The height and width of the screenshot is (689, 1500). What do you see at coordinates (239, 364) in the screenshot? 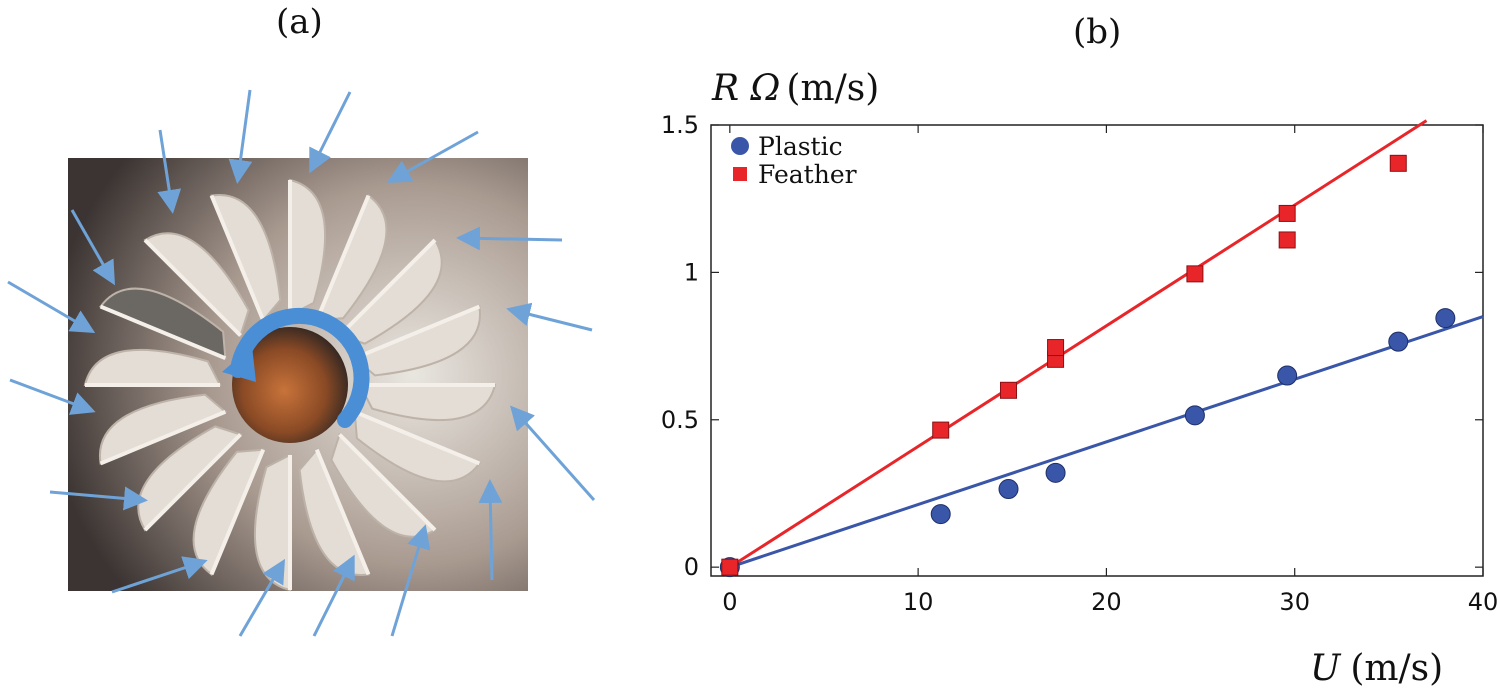
I see `rotation-arrowhead-icon` at bounding box center [239, 364].